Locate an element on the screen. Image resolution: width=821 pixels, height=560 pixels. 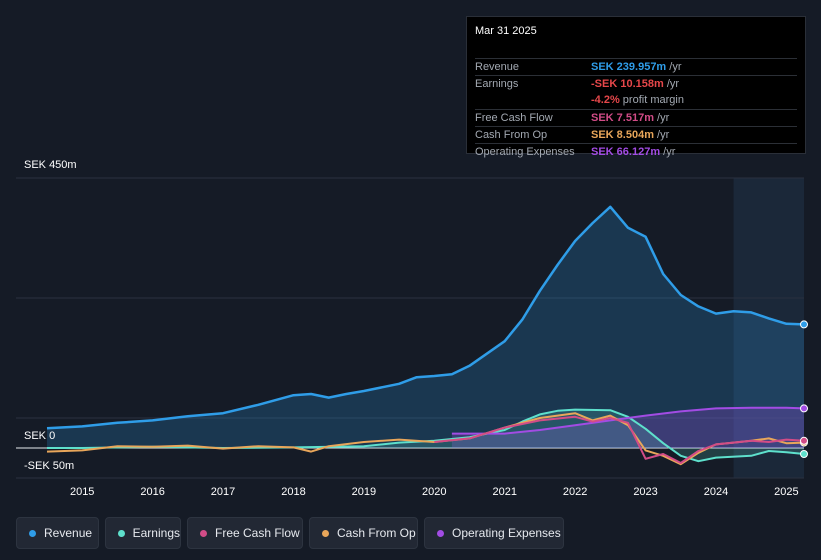
legend-item-cash-from-op: Cash From Op is located at coordinates (363, 533).